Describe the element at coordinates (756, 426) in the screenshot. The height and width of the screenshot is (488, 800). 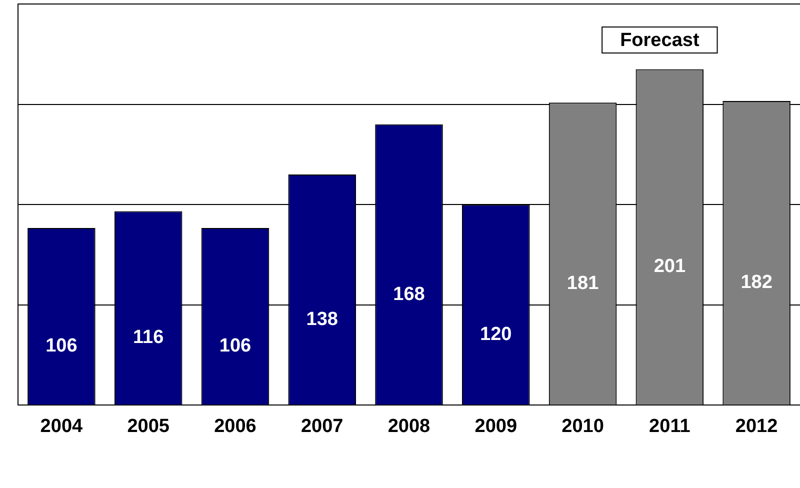
I see `x-tick-label: 2012` at that location.